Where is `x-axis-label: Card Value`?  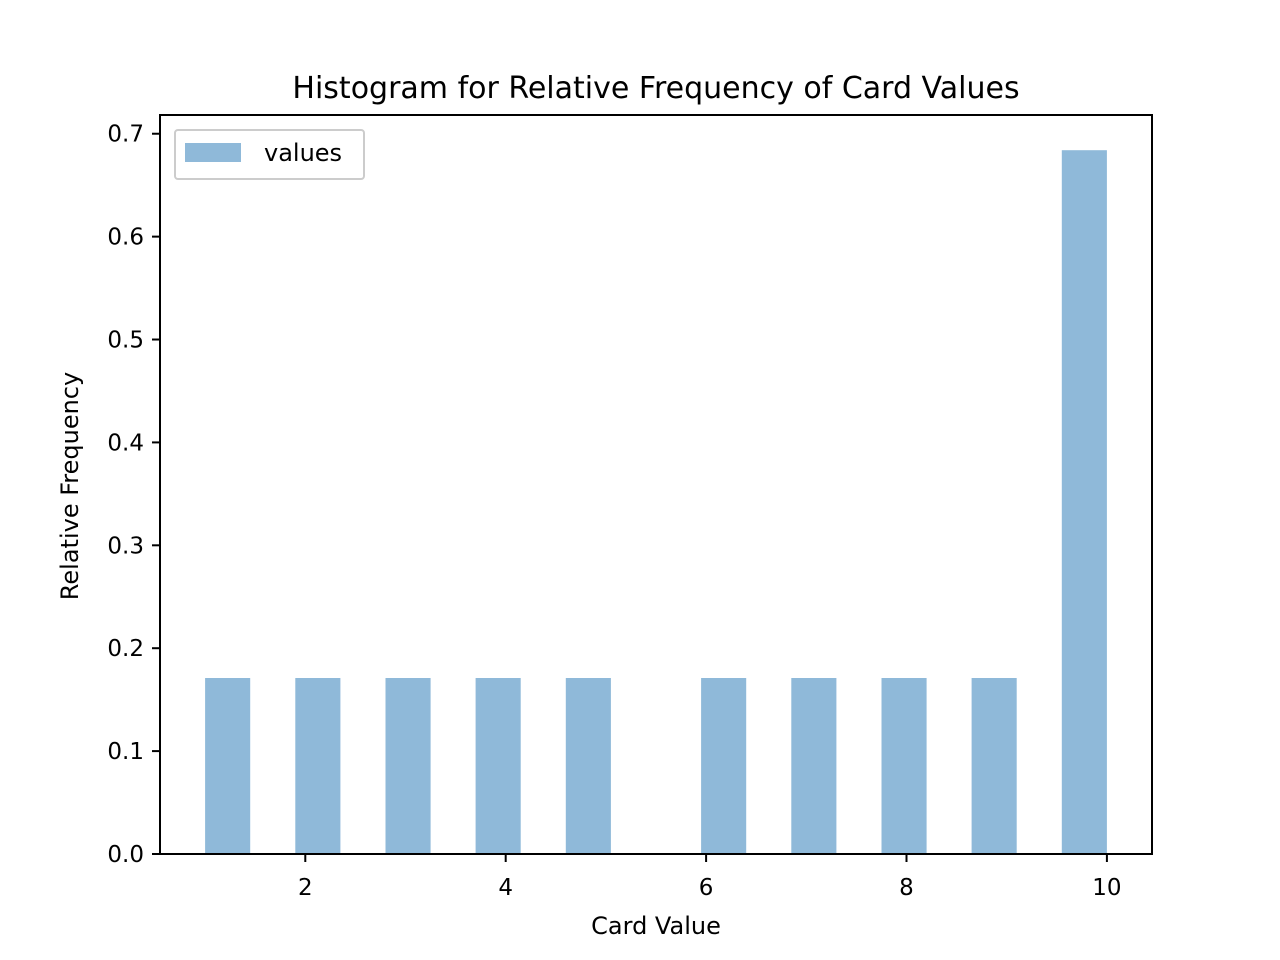 x-axis-label: Card Value is located at coordinates (656, 926).